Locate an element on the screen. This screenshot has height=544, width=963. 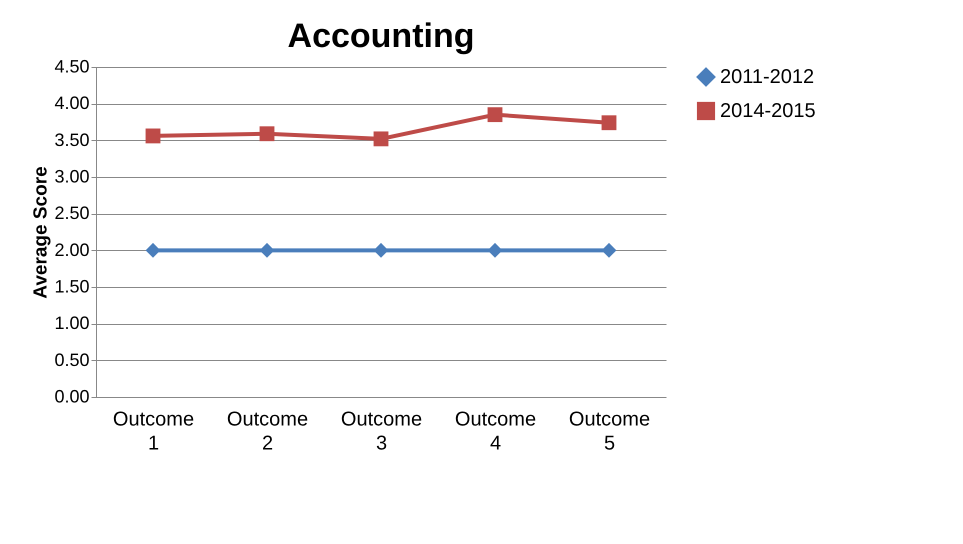
y-tick-label: 3.50 is located at coordinates (72, 140).